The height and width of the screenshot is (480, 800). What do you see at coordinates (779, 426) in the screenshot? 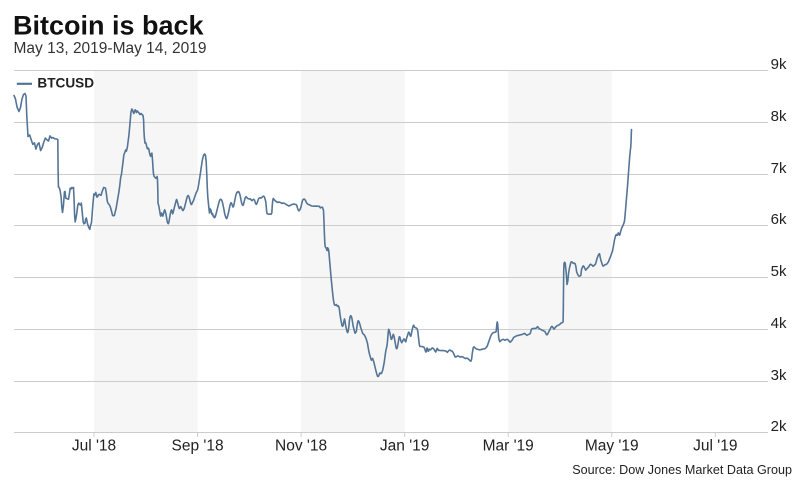
I see `svg-text: 2k` at bounding box center [779, 426].